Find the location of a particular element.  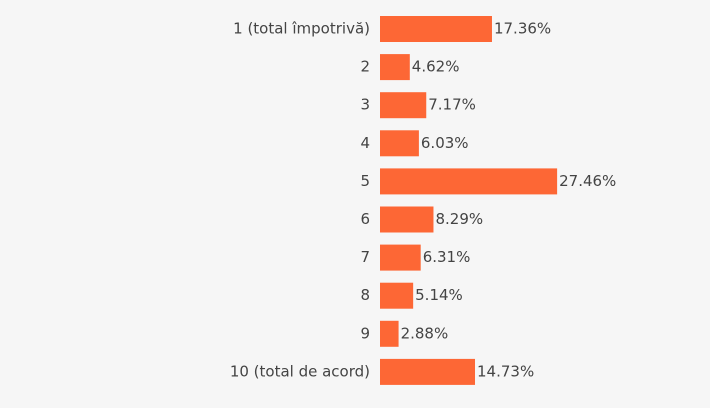

value-label: 5.14% is located at coordinates (439, 295).